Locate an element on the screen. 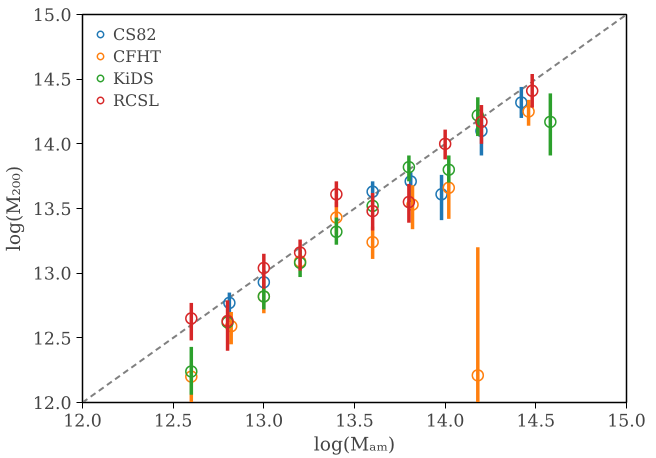 This screenshot has height=458, width=656. y-tick-label: 13.0 is located at coordinates (52, 274).